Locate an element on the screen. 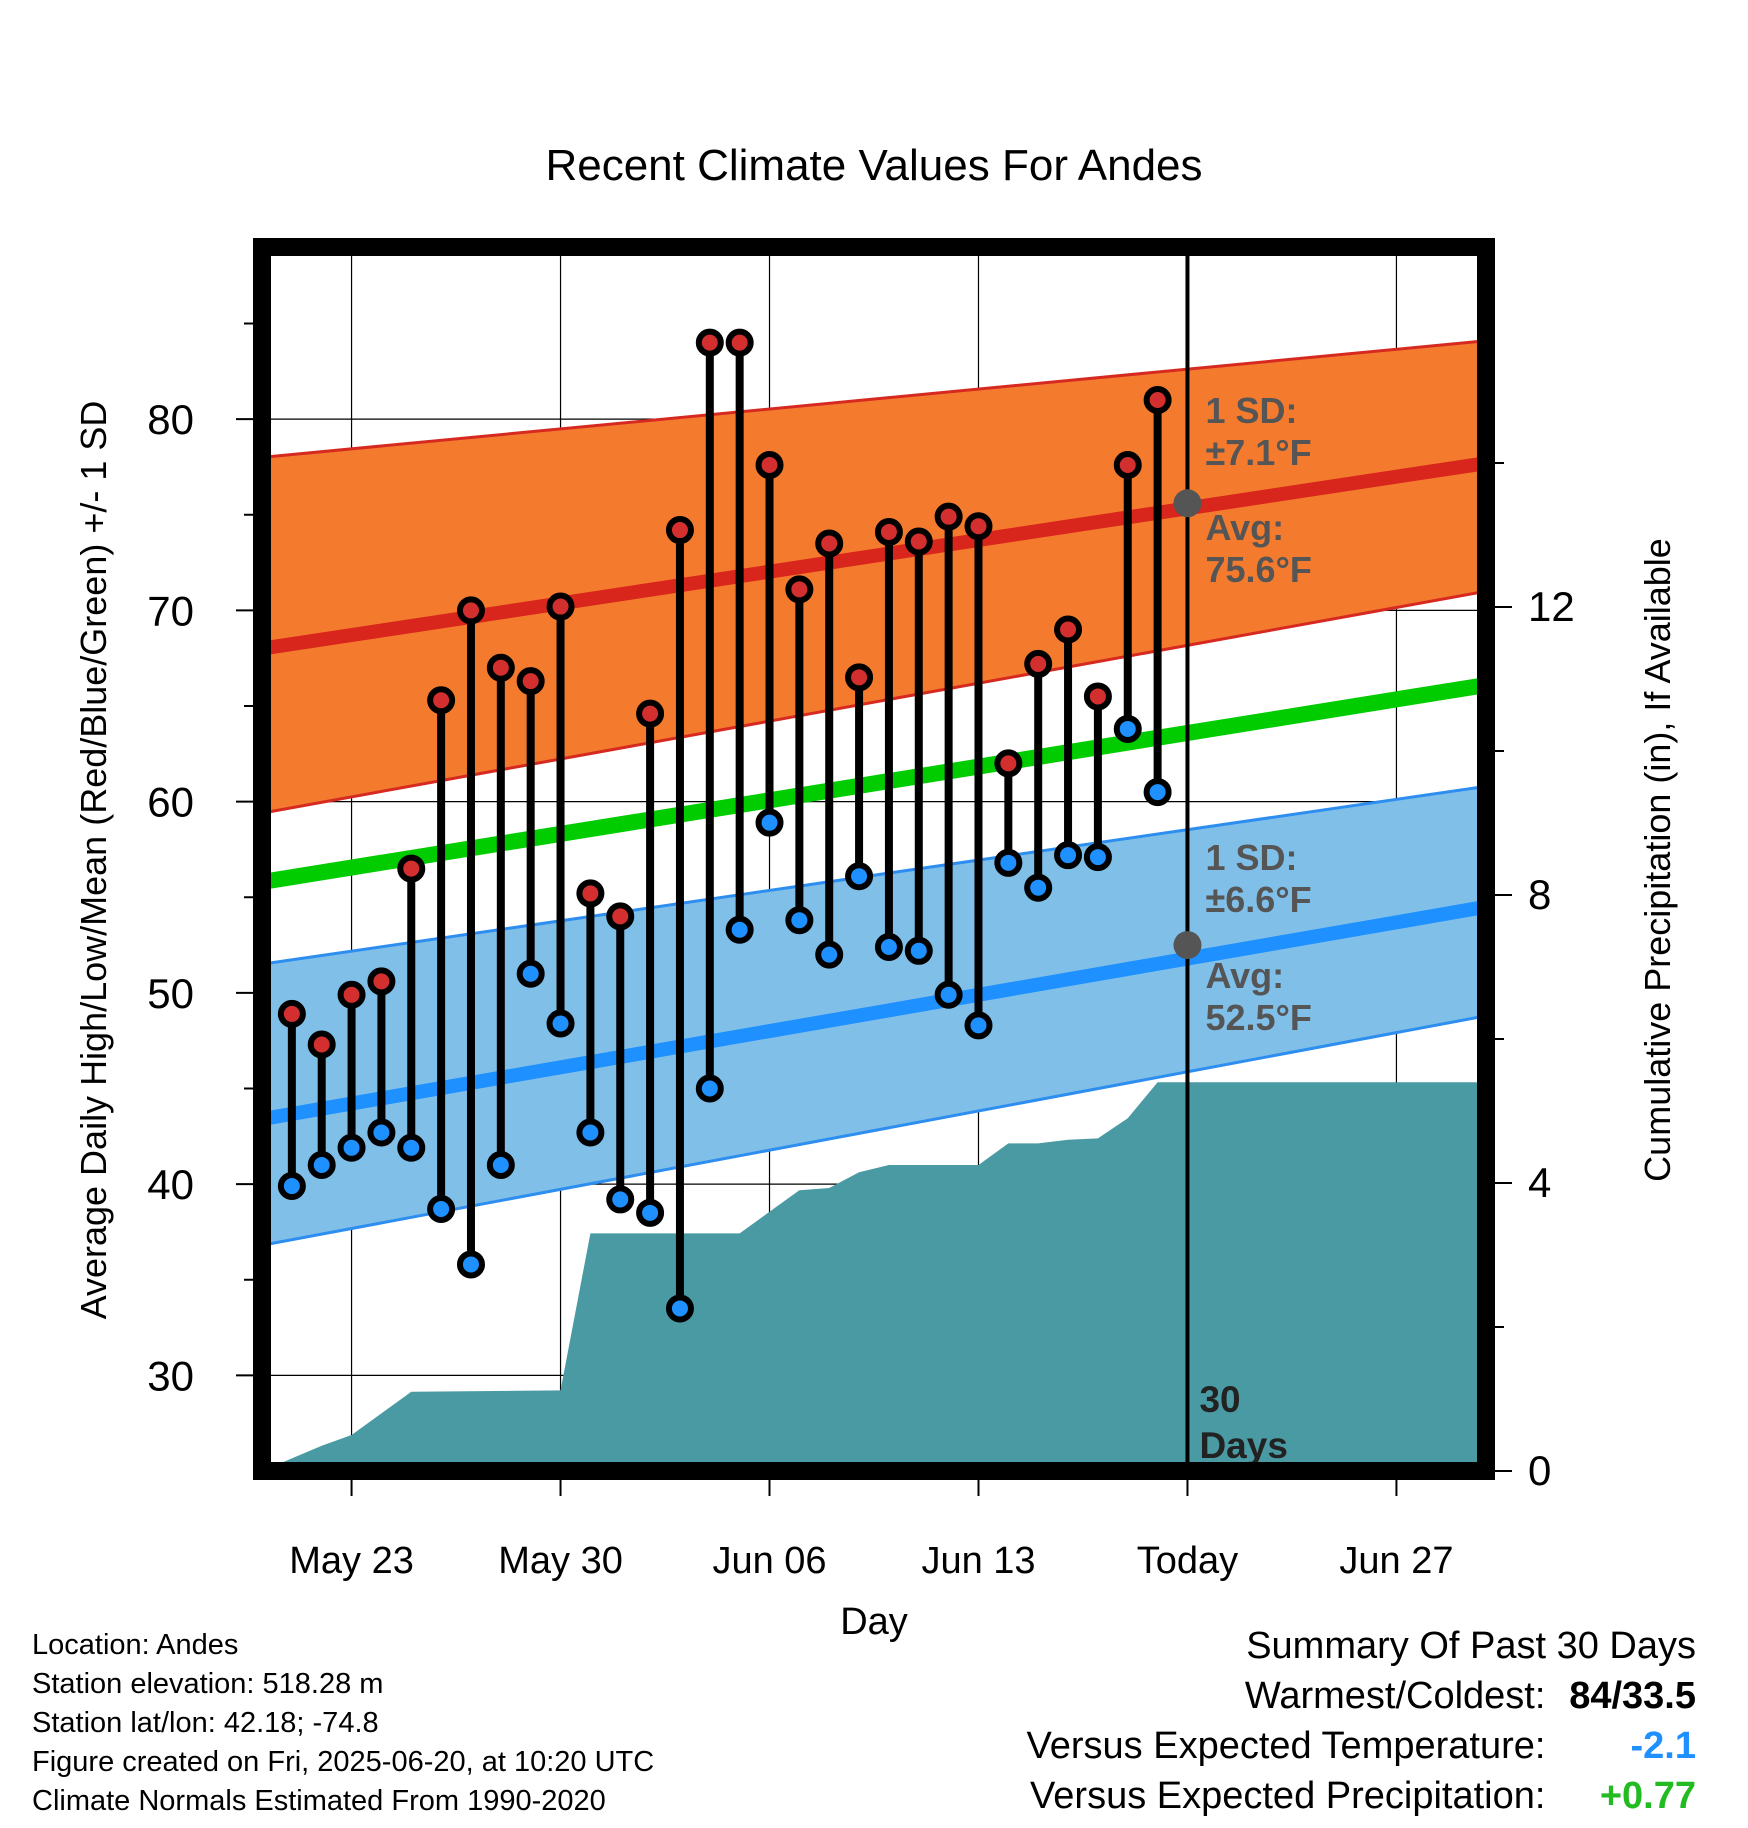 This screenshot has width=1748, height=1828. y-tick-label: 40 is located at coordinates (170, 1184).